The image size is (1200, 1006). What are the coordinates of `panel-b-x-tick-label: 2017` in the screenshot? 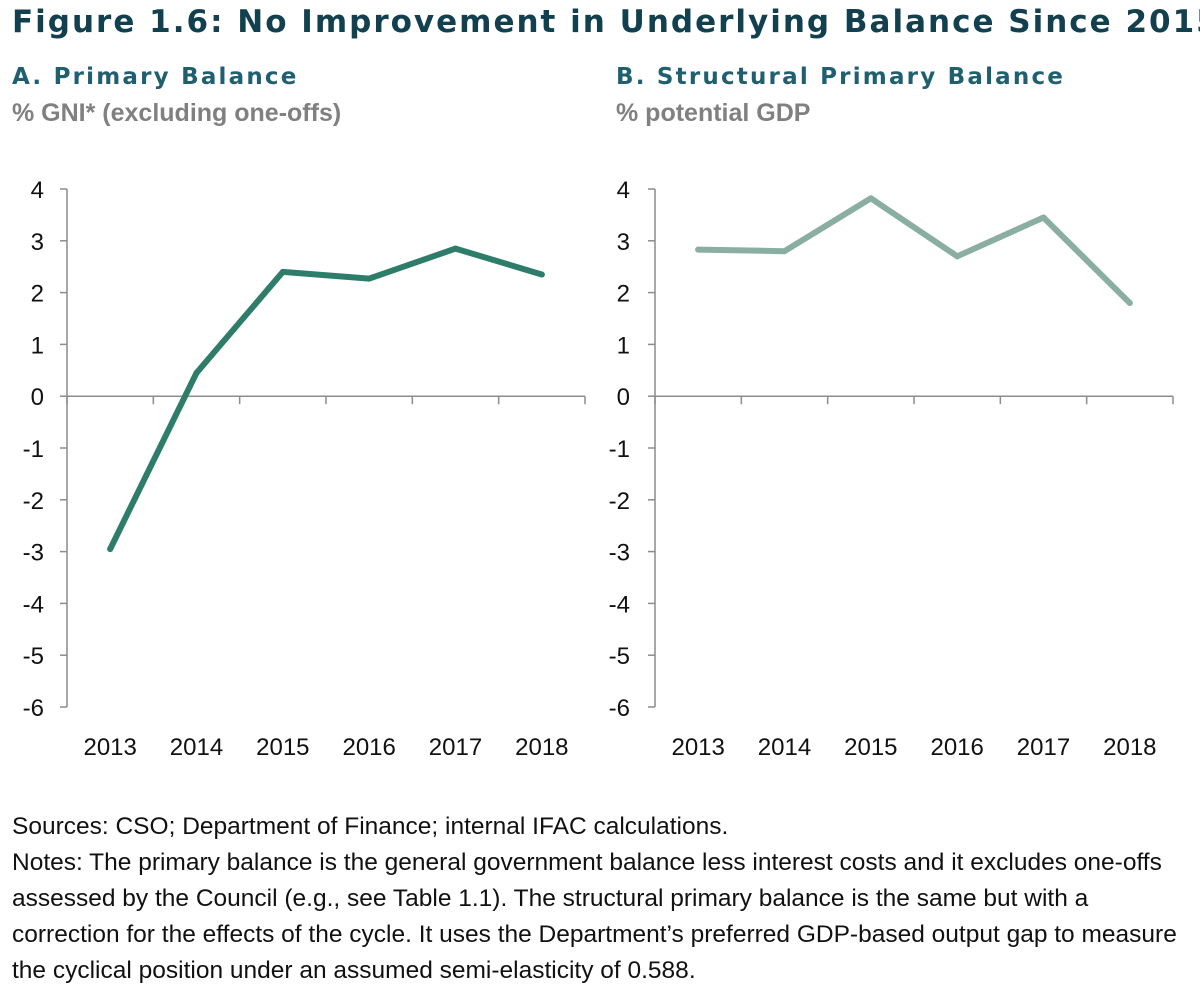 It's located at (1043, 747).